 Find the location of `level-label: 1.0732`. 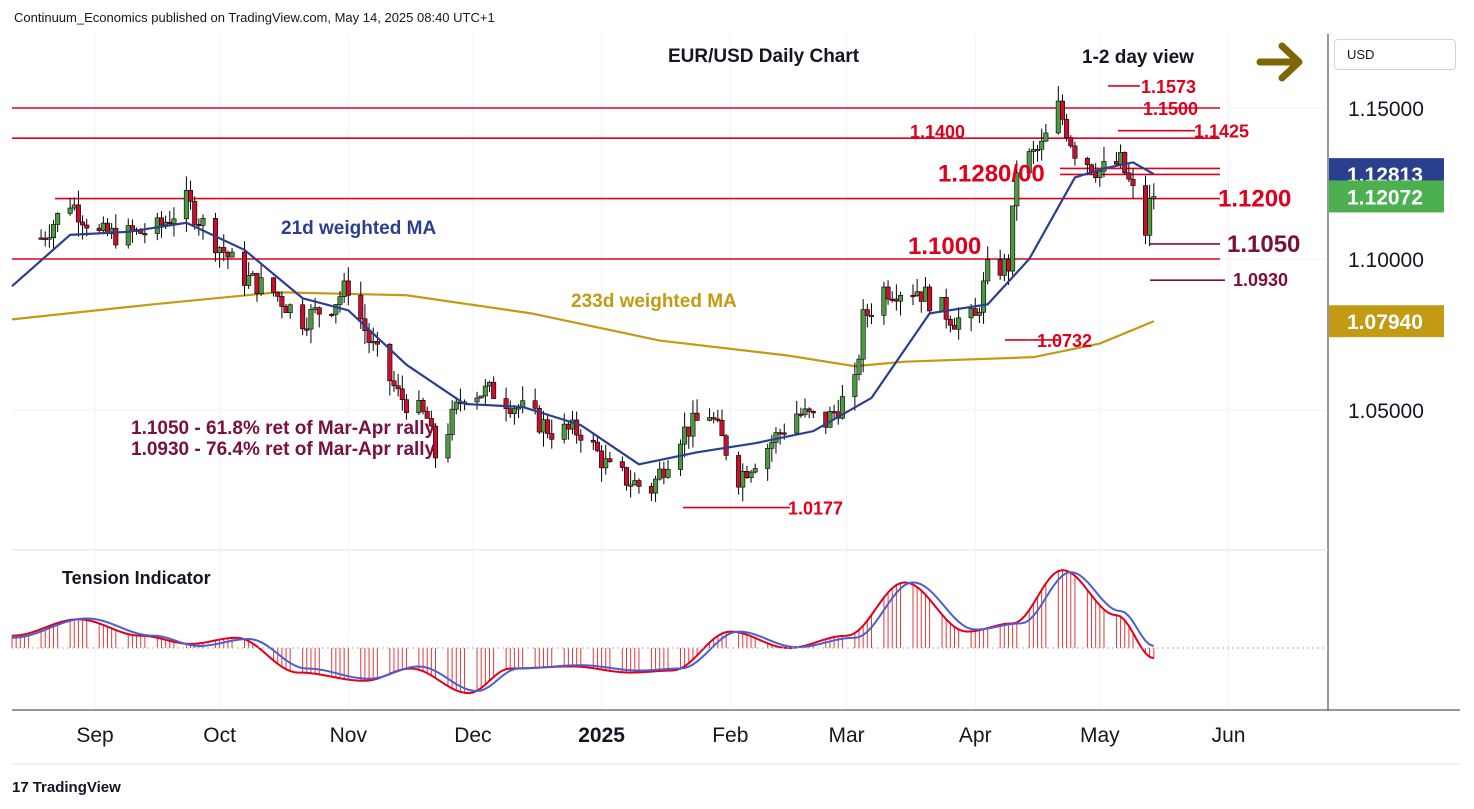

level-label: 1.0732 is located at coordinates (1064, 341).